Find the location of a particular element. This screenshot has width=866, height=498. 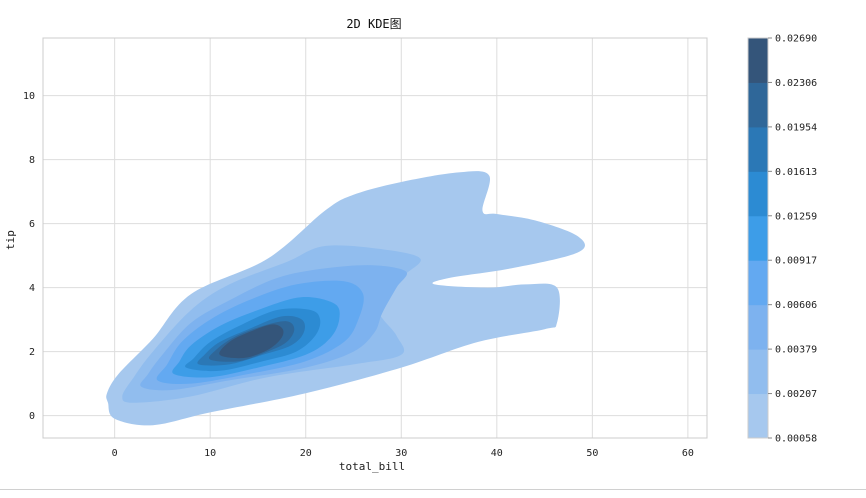

colorbar-tick-label: 0.00207 is located at coordinates (796, 394).